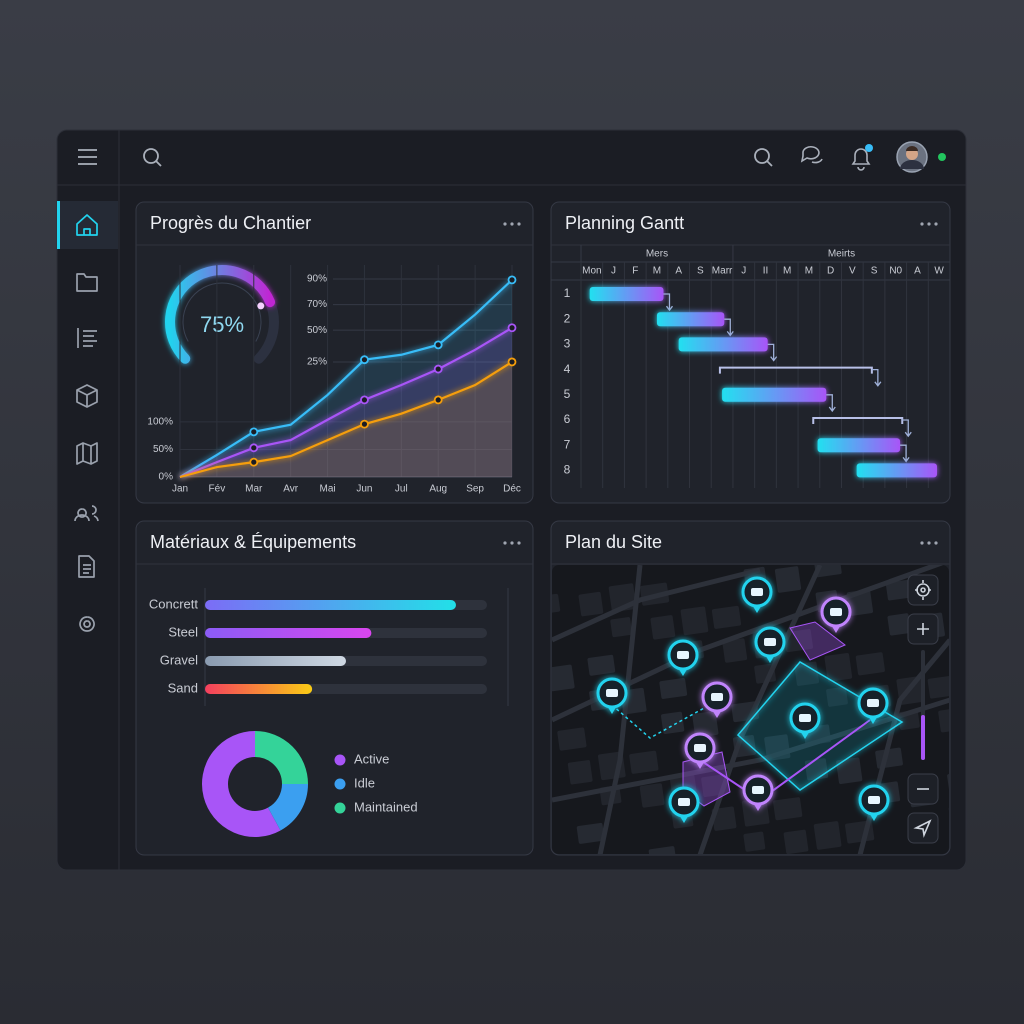 The height and width of the screenshot is (1024, 1024). What do you see at coordinates (152, 157) in the screenshot?
I see `search-button` at bounding box center [152, 157].